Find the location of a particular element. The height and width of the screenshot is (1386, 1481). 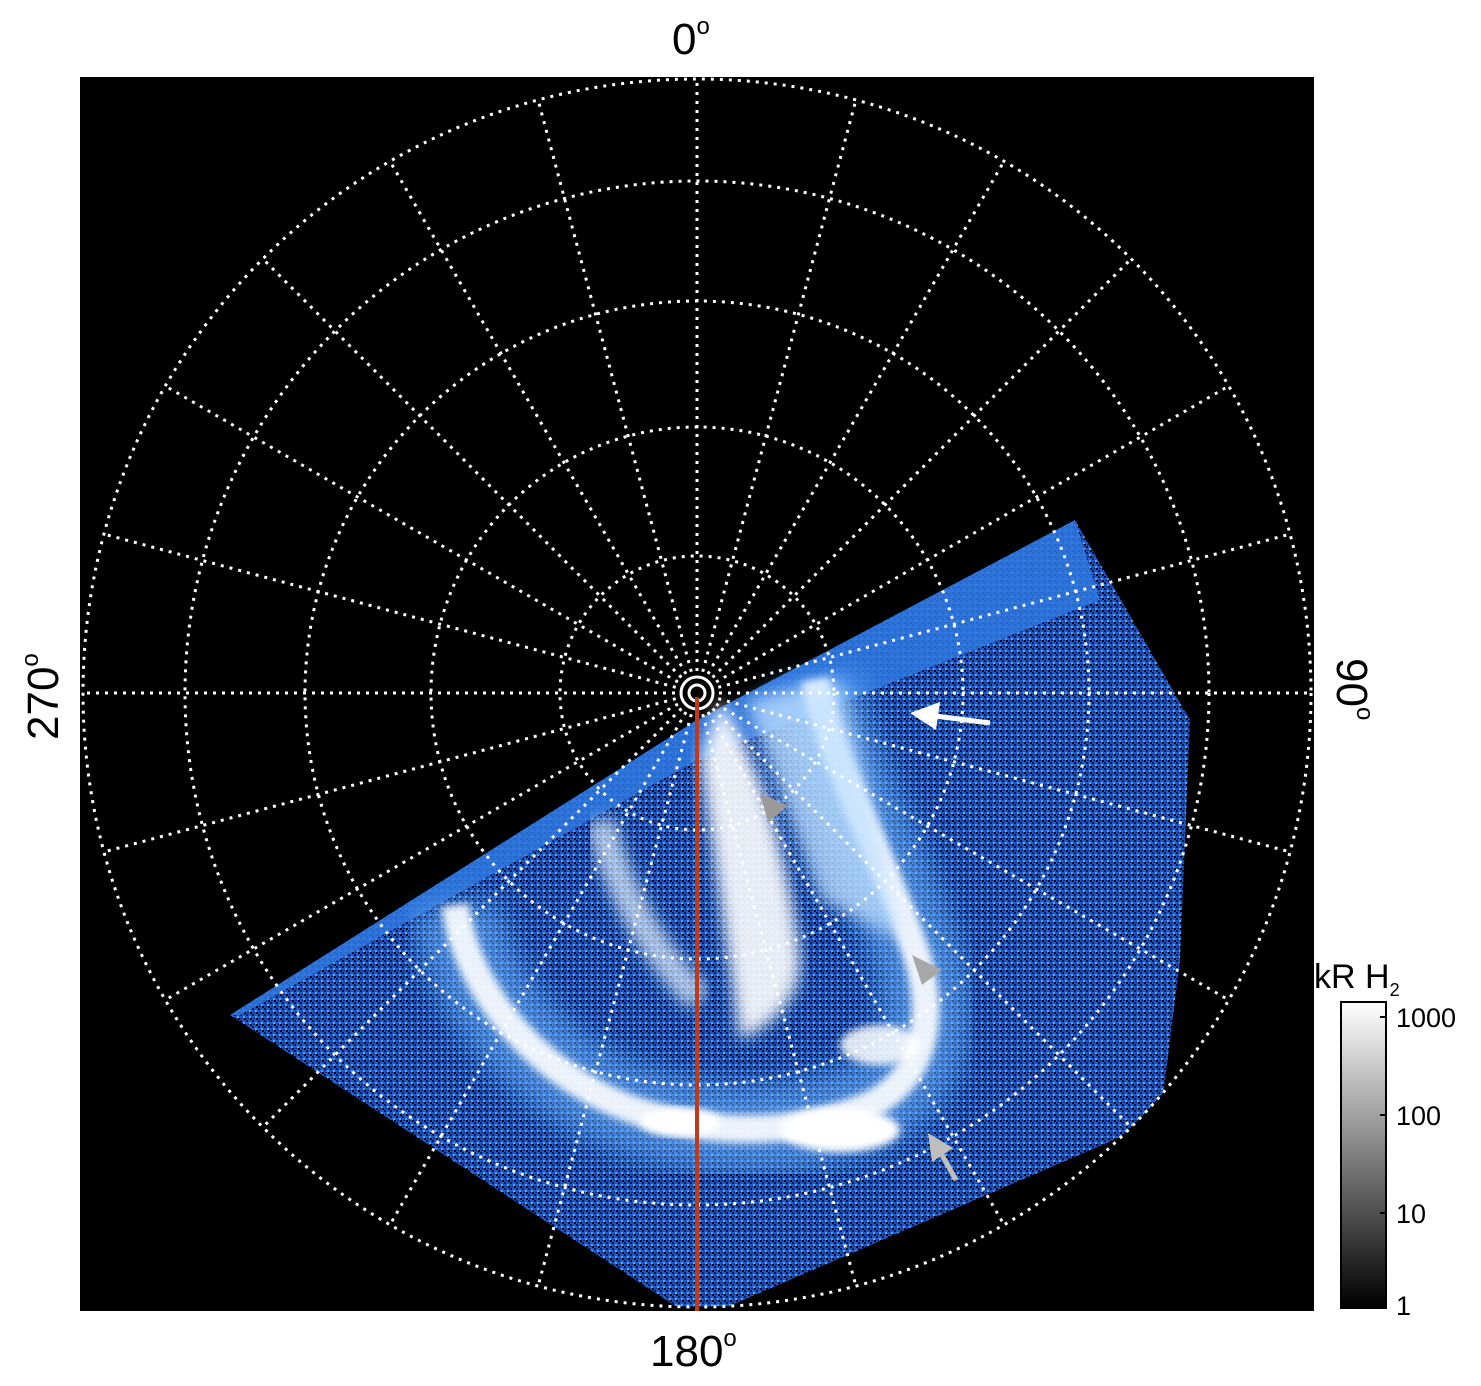

colorbar-title: kR H2 is located at coordinates (1357, 979).